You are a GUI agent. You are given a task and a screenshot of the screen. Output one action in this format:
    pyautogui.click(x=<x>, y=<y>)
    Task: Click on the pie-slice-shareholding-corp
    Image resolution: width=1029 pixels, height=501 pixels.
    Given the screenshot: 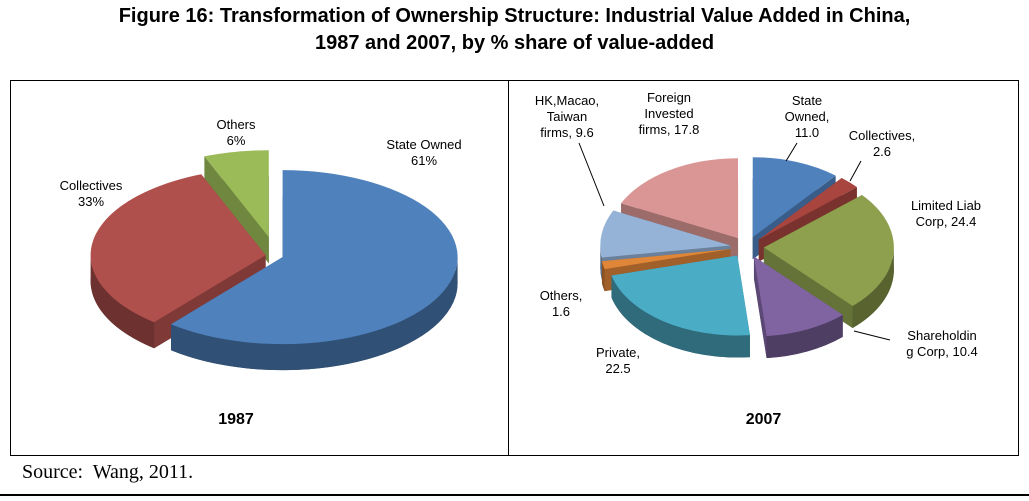 What is the action you would take?
    pyautogui.click(x=798, y=307)
    